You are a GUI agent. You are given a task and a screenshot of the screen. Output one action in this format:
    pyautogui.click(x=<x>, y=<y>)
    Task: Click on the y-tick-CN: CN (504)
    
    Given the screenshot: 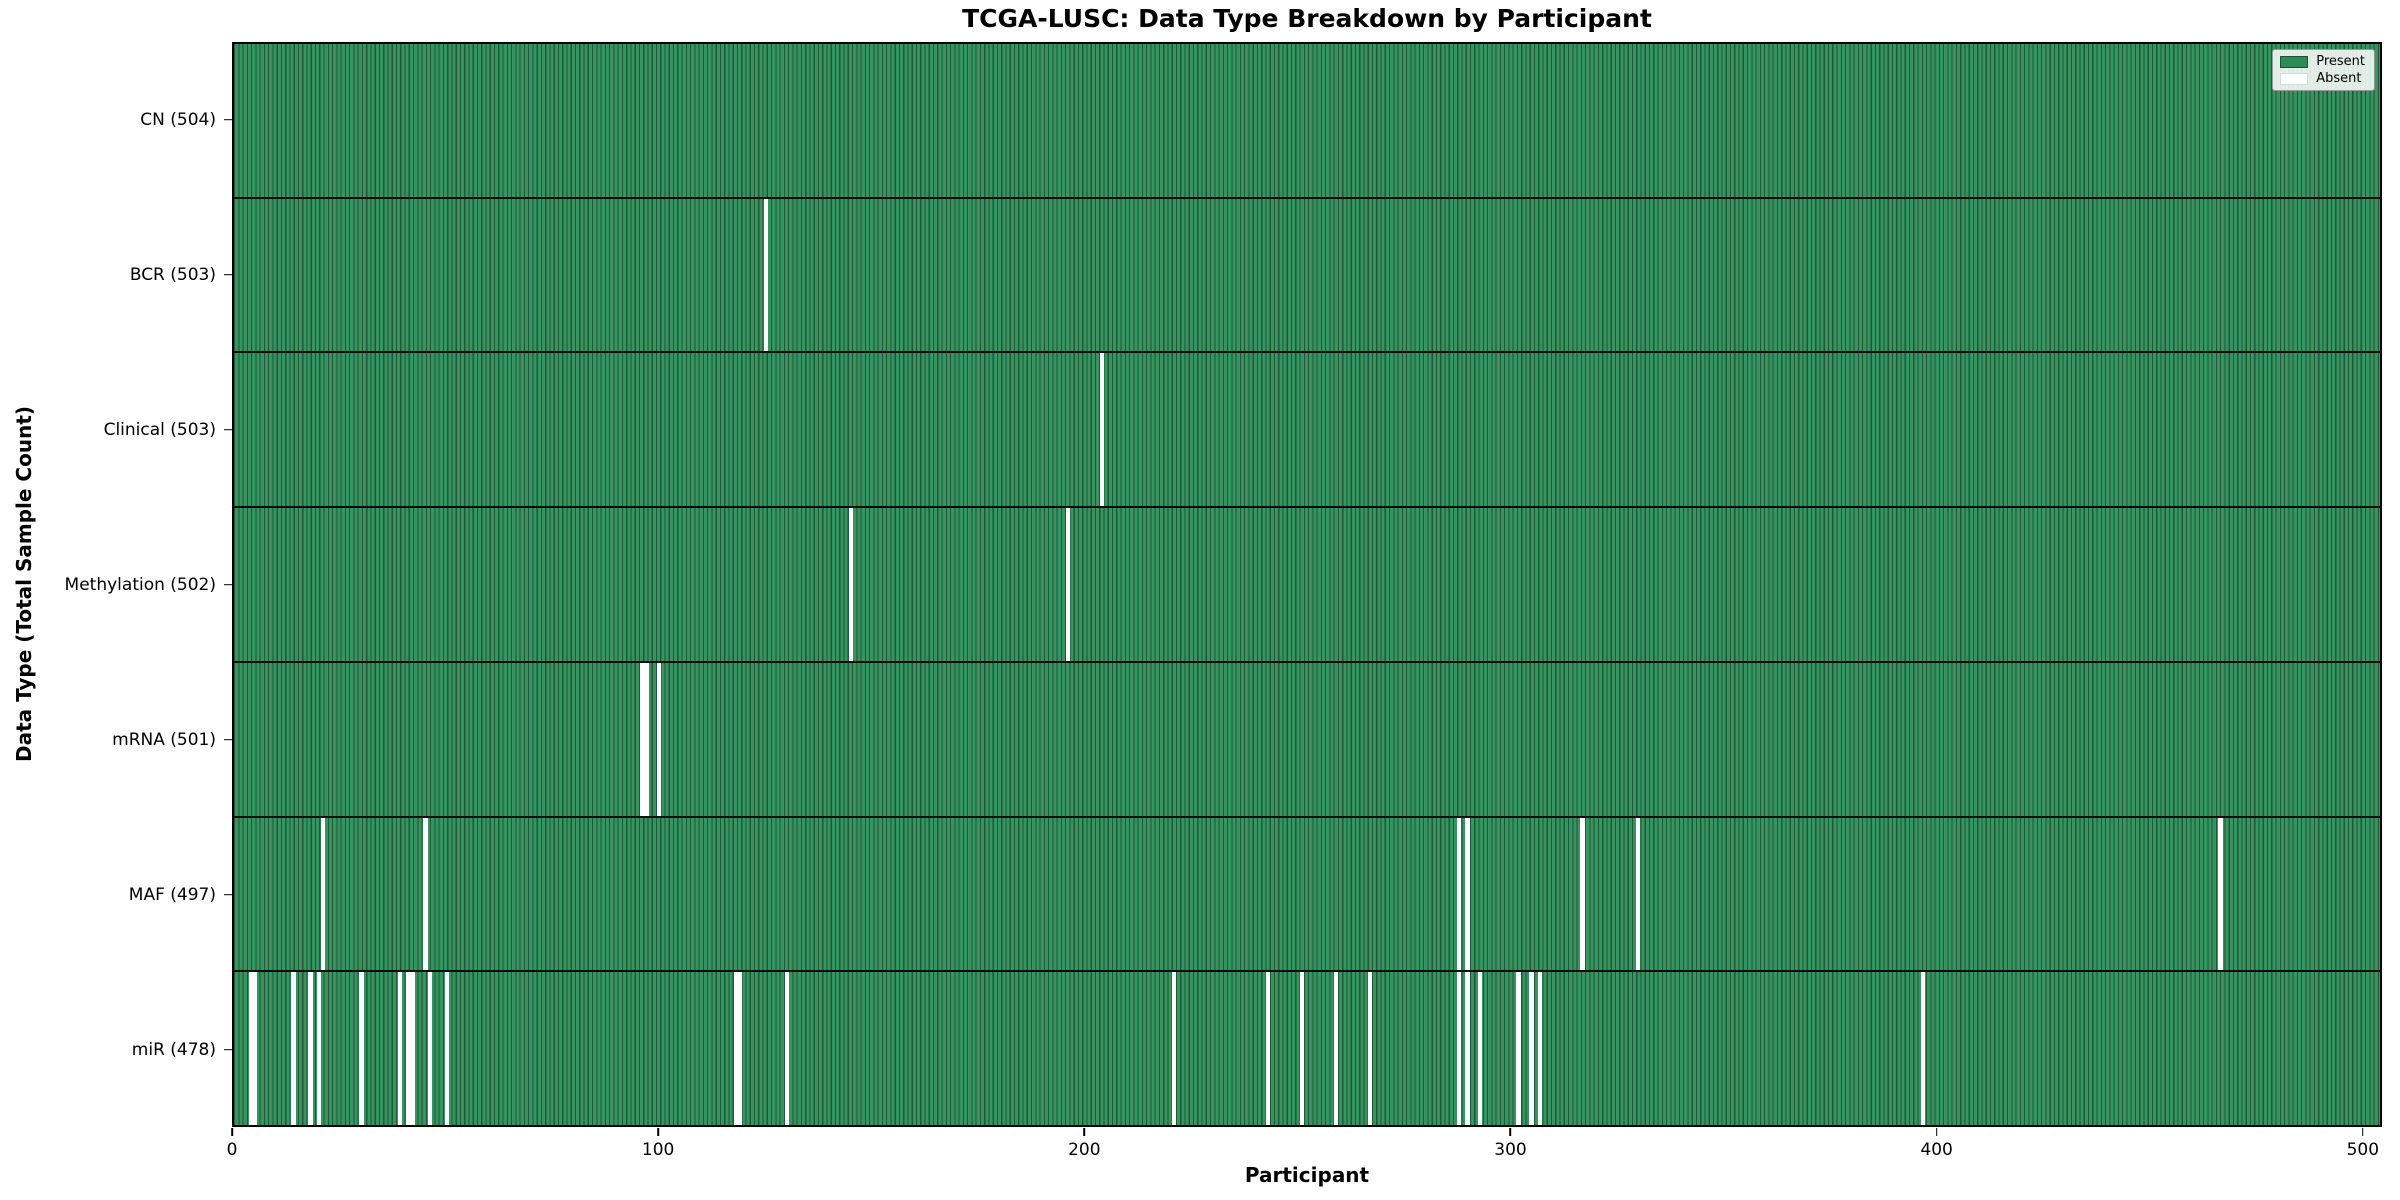 What is the action you would take?
    pyautogui.click(x=178, y=119)
    